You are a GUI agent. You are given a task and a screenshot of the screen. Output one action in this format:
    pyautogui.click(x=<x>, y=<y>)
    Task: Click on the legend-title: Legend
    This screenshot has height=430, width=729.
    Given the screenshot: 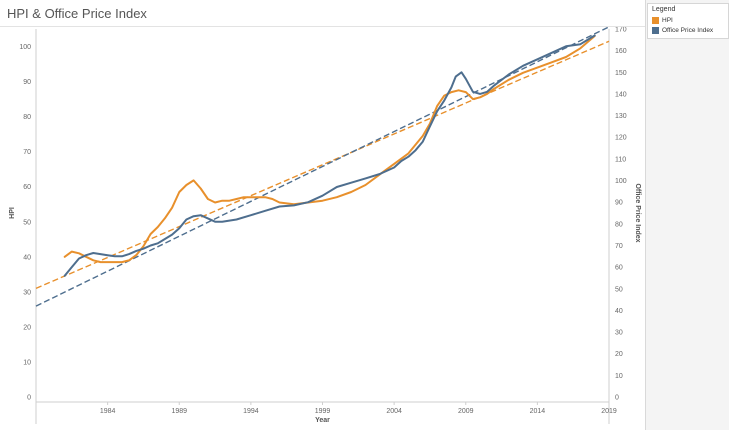 What is the action you would take?
    pyautogui.click(x=664, y=9)
    